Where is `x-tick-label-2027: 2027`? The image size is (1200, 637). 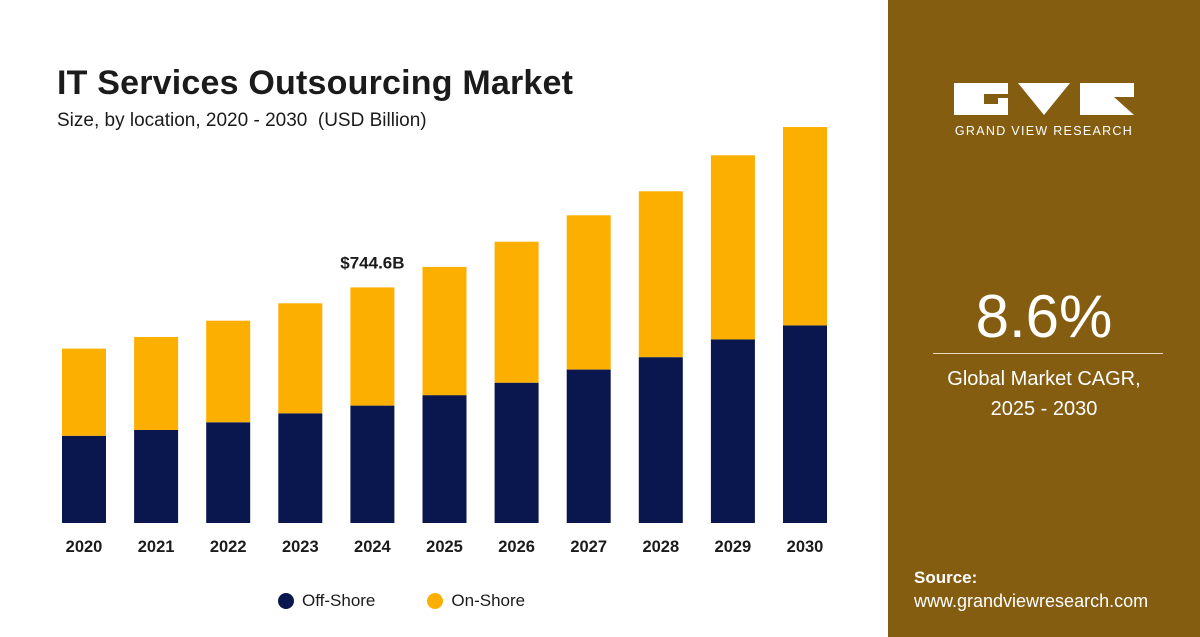
x-tick-label-2027: 2027 is located at coordinates (588, 547).